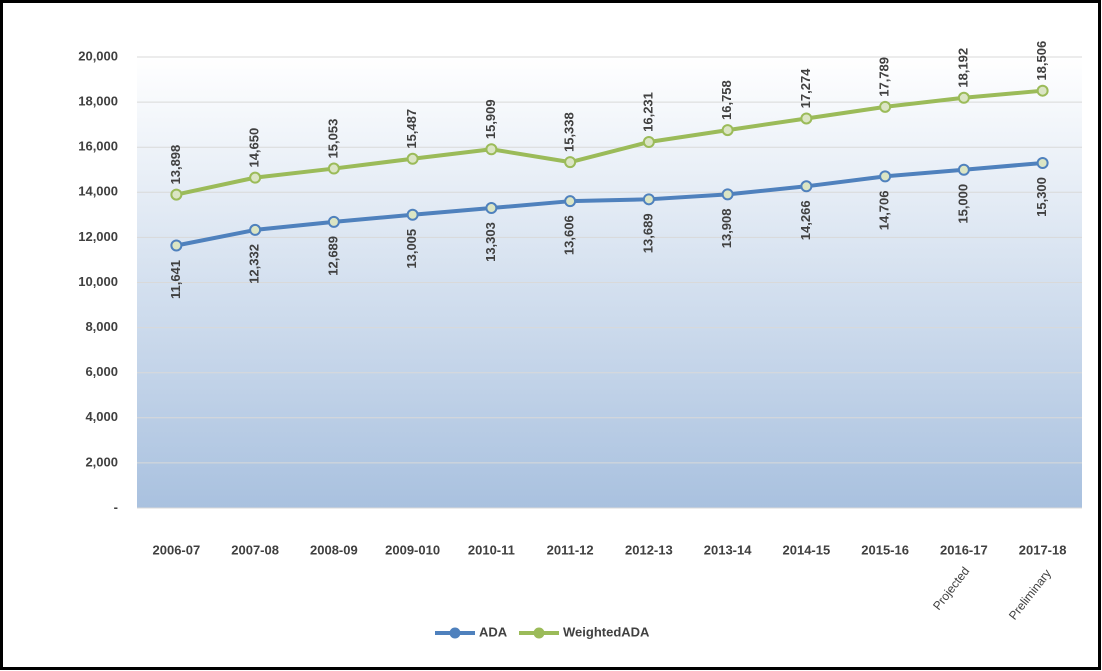  What do you see at coordinates (490, 242) in the screenshot?
I see `data-label: 13,303` at bounding box center [490, 242].